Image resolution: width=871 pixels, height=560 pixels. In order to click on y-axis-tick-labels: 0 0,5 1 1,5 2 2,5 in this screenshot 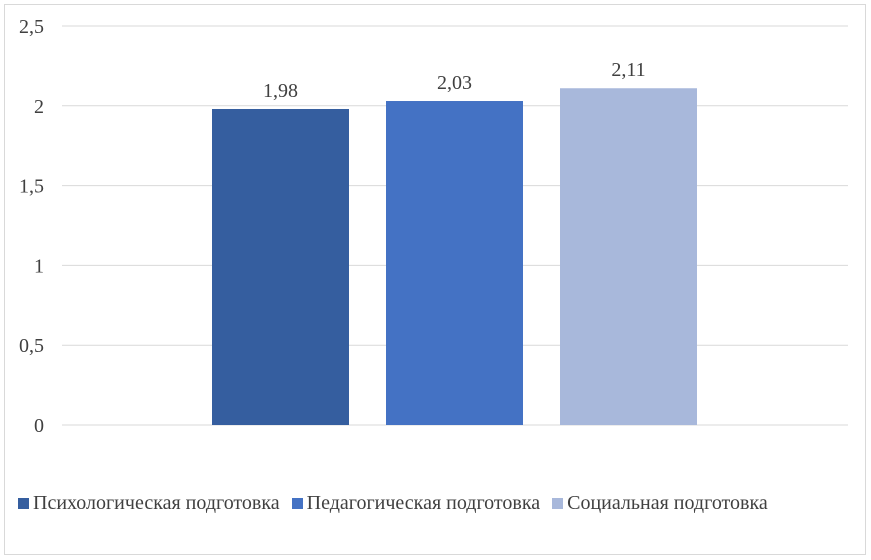, I will do `click(31, 226)`.